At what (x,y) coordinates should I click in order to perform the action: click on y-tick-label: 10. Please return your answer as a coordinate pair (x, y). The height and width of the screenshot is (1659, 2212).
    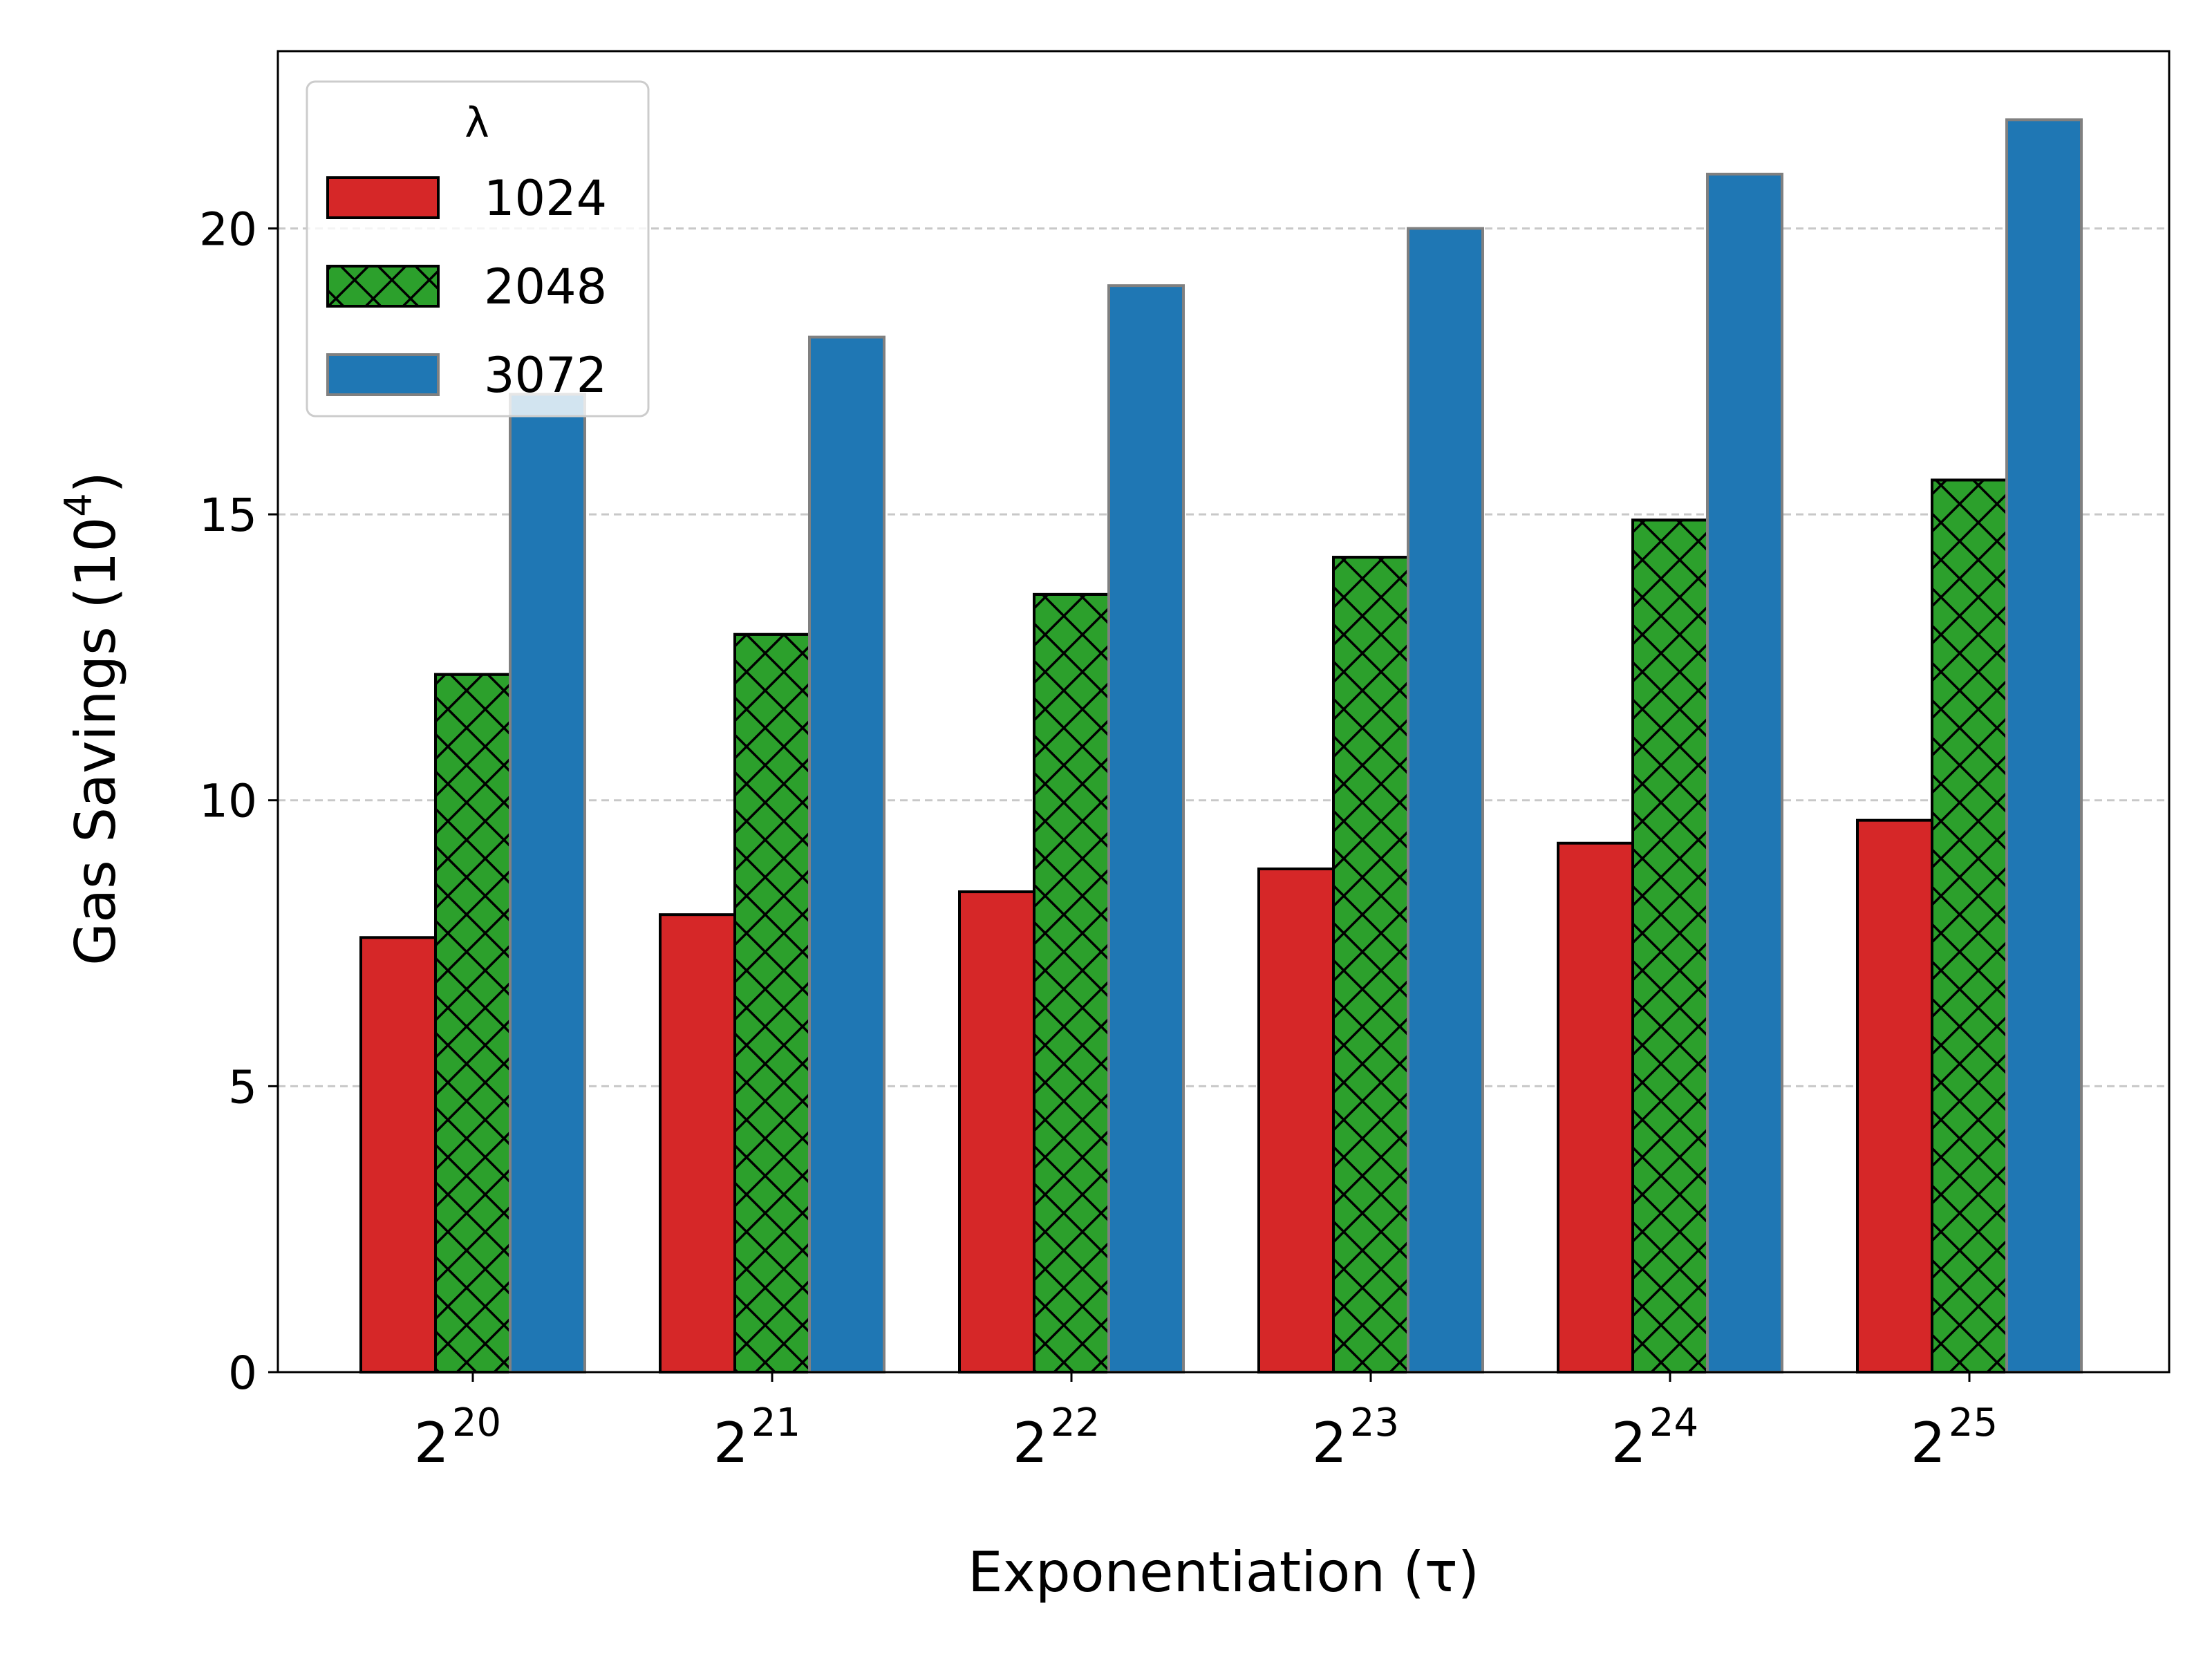
    Looking at the image, I should click on (228, 801).